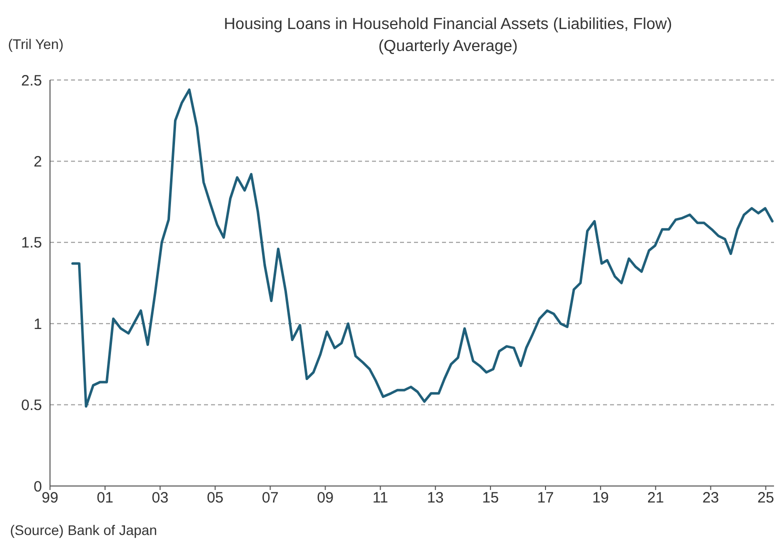 Image resolution: width=782 pixels, height=552 pixels. Describe the element at coordinates (215, 498) in the screenshot. I see `x-tick-label: 05` at that location.